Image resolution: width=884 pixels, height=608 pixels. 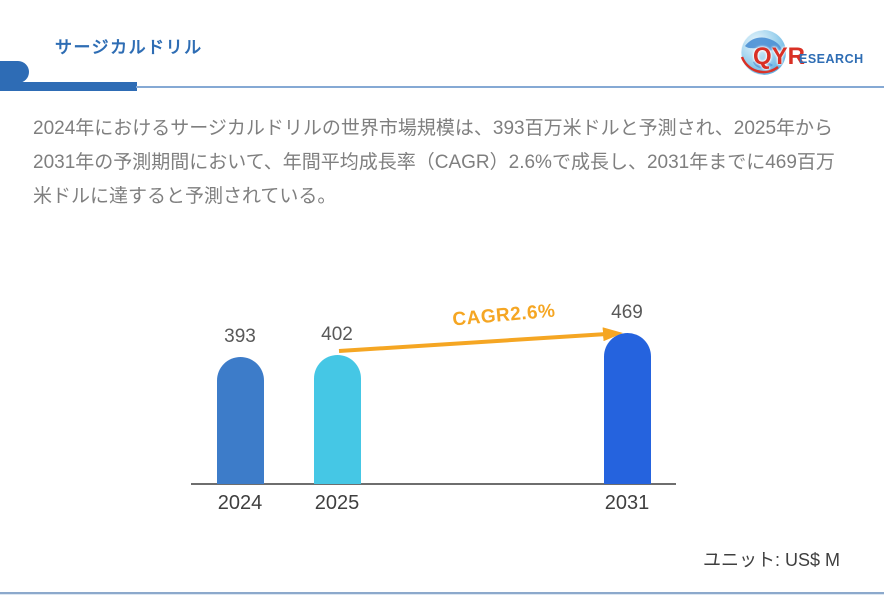 What do you see at coordinates (504, 315) in the screenshot?
I see `cagr-label: CAGR2.6%` at bounding box center [504, 315].